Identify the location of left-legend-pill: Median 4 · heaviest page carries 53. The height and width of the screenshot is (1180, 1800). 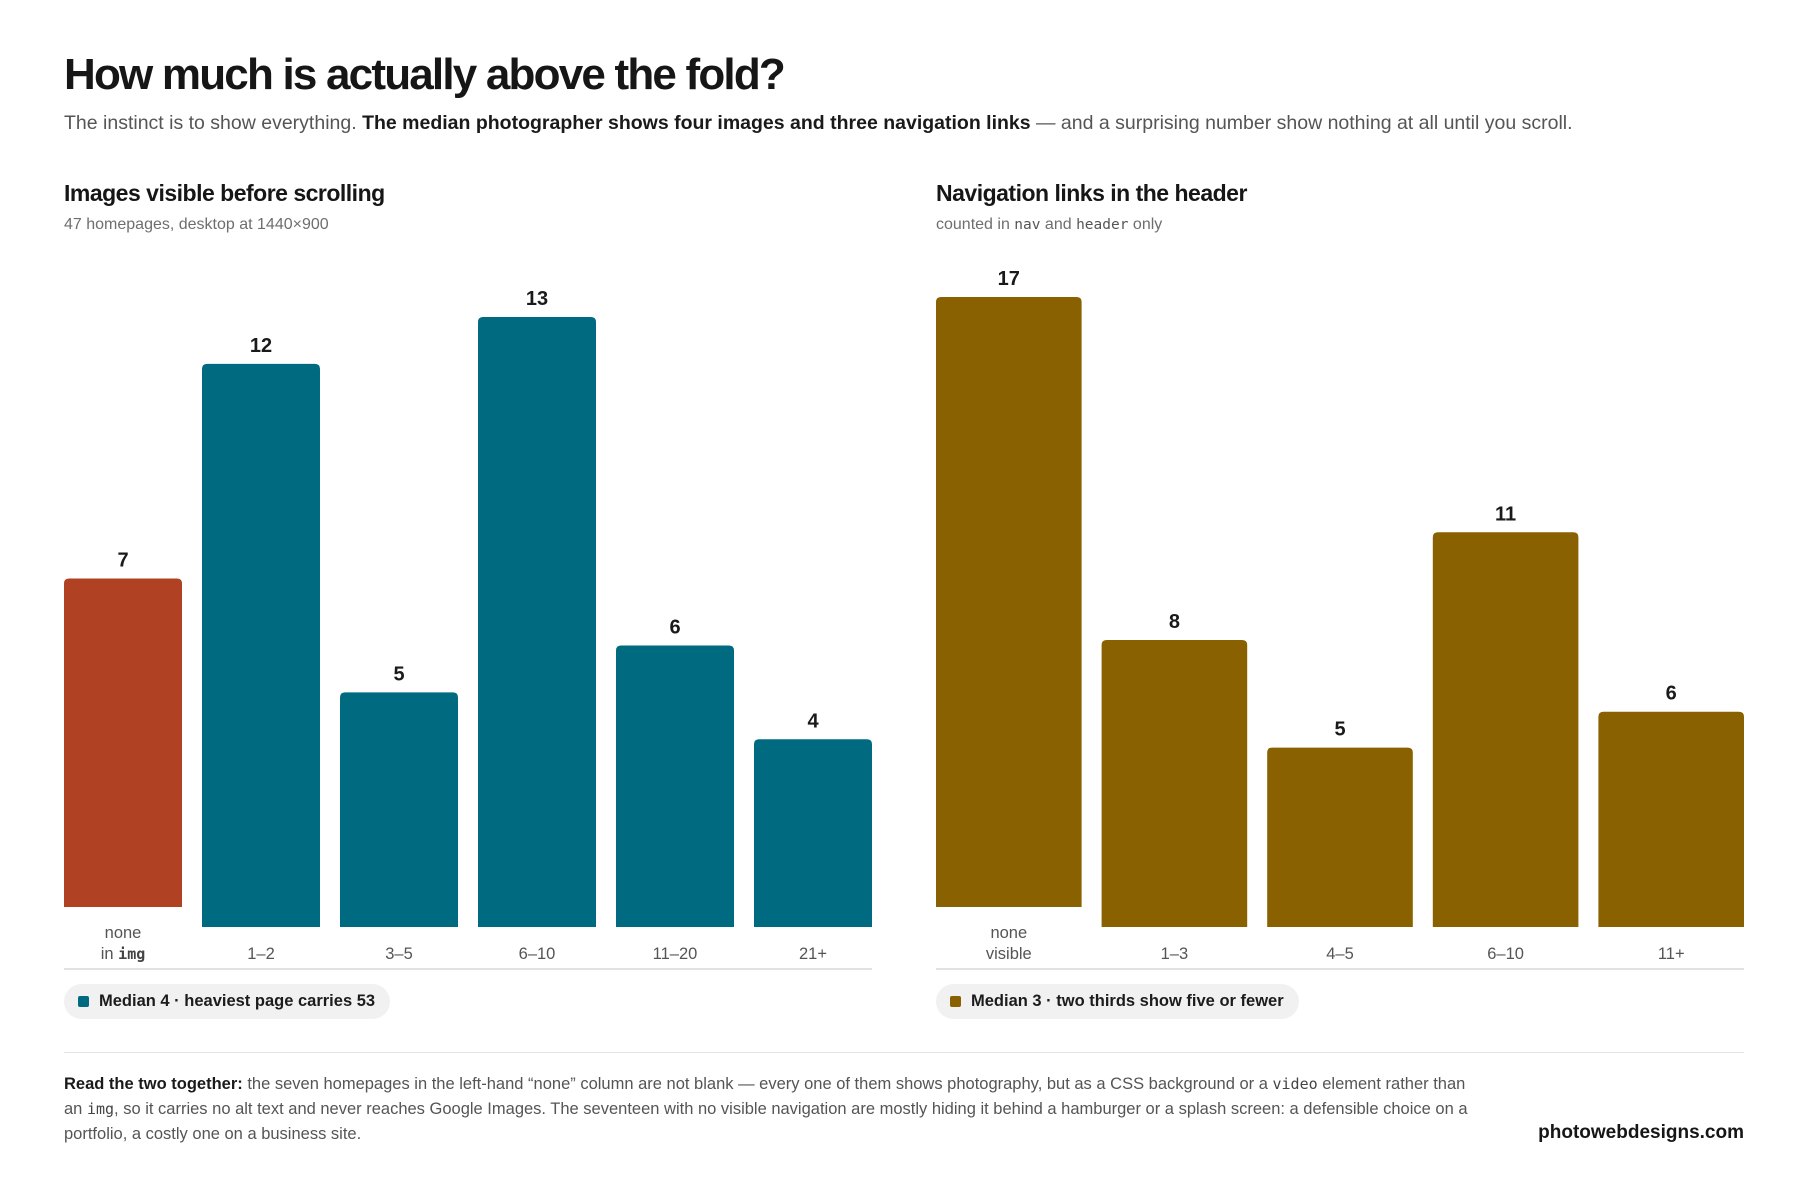
(227, 1001).